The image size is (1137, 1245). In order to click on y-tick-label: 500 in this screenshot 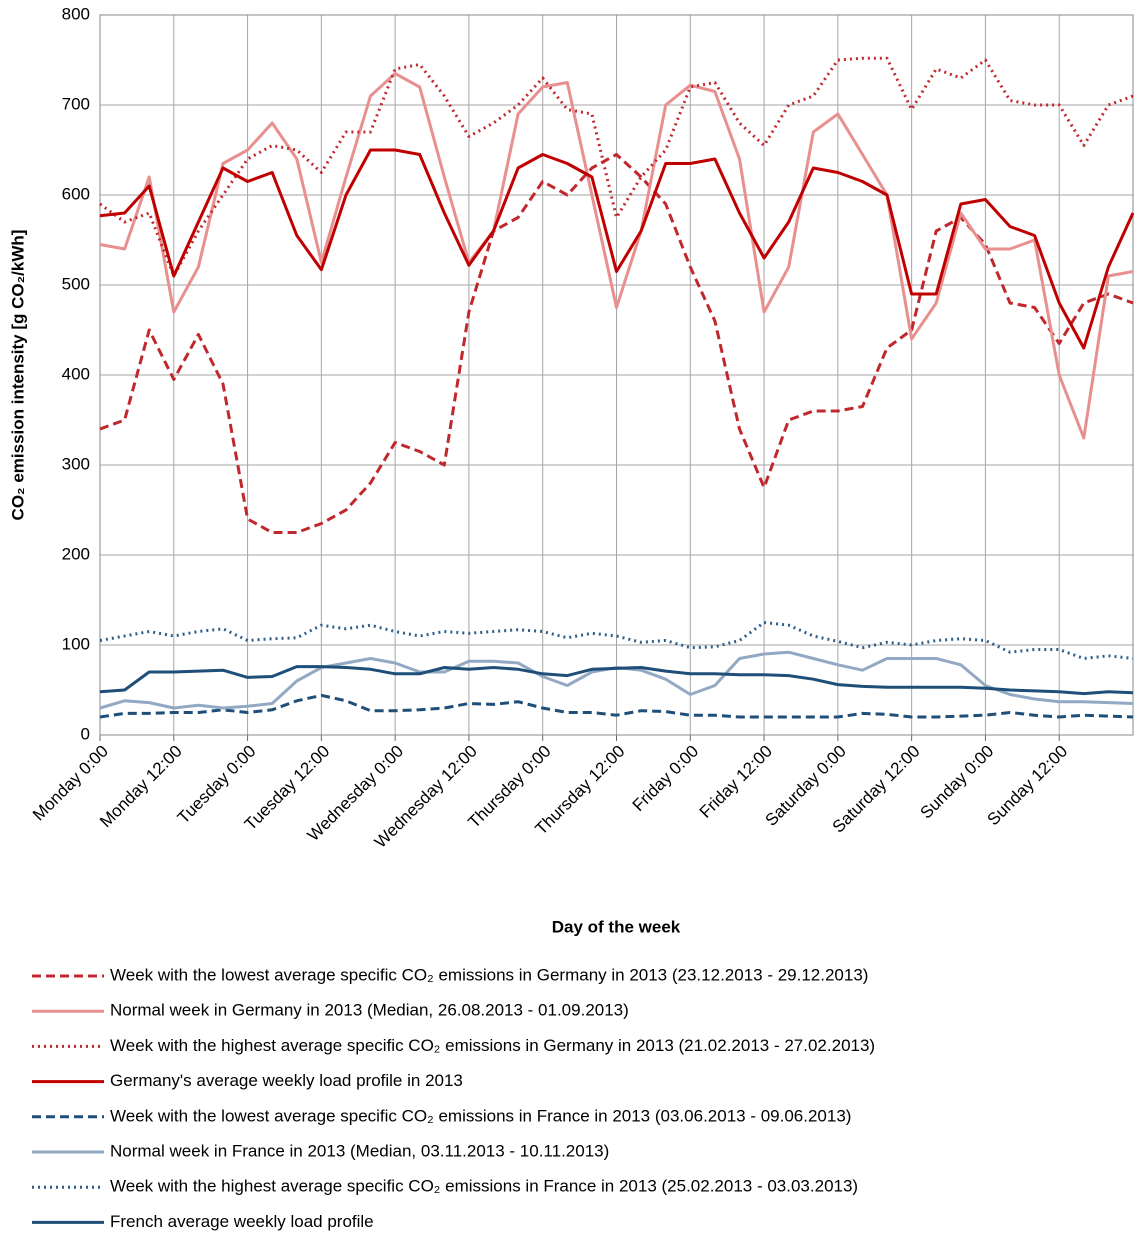, I will do `click(76, 283)`.